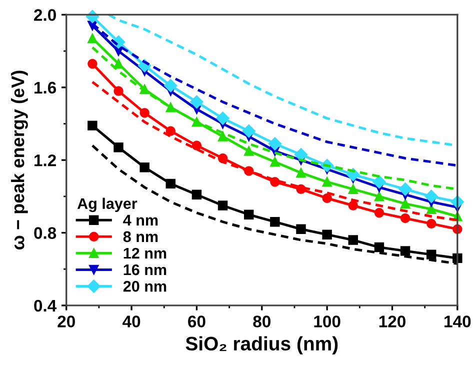  Describe the element at coordinates (19, 160) in the screenshot. I see `y-axis-title: ω − peak energy (eV)` at that location.